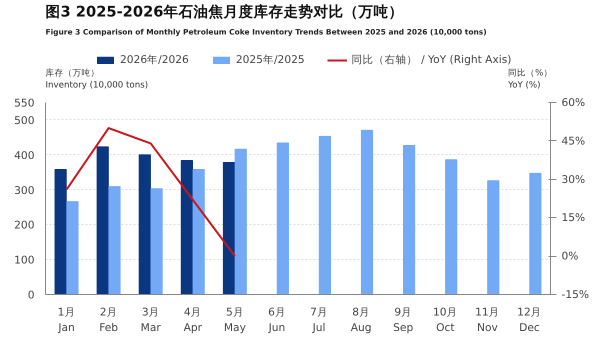  Describe the element at coordinates (151, 320) in the screenshot. I see `x-tick-label: 3月 Mar` at that location.